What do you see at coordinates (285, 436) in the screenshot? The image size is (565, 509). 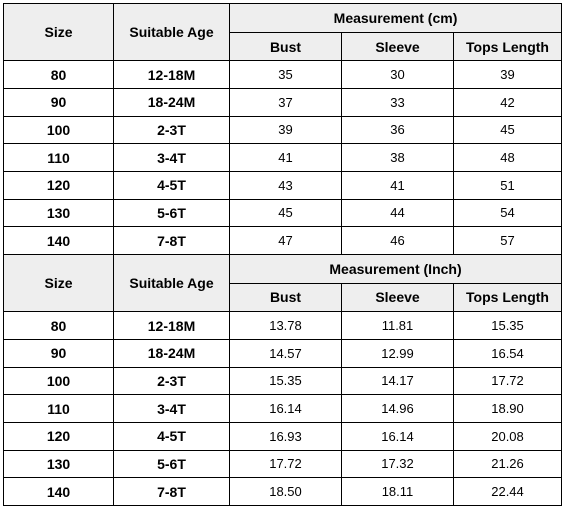 I see `cell-bust: 16.93` at bounding box center [285, 436].